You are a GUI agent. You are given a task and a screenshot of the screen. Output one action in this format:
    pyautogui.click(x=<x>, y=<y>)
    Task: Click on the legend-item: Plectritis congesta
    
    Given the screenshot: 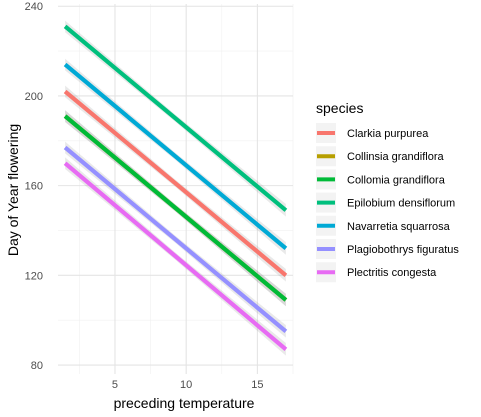 What is the action you would take?
    pyautogui.click(x=376, y=272)
    